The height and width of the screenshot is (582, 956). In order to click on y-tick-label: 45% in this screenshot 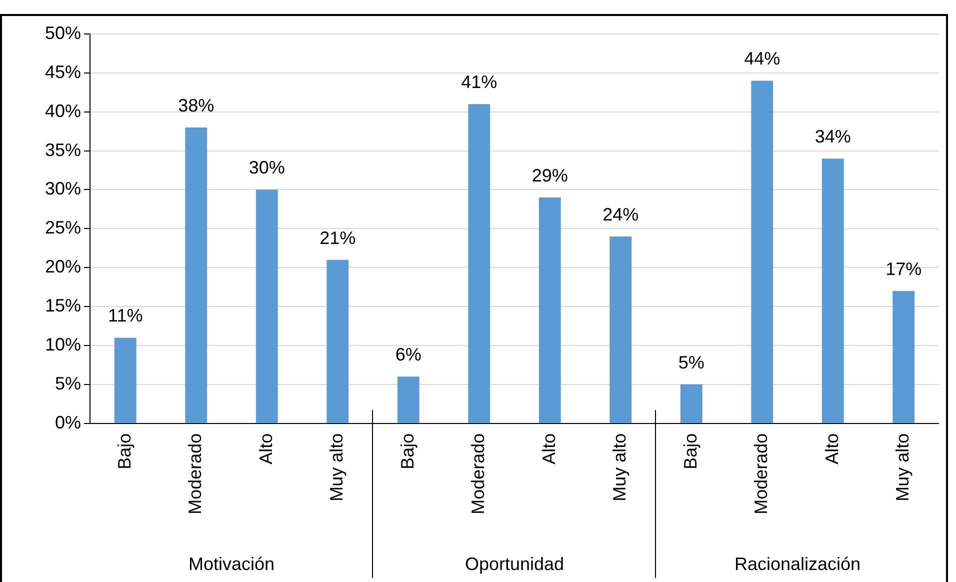, I will do `click(62, 72)`.